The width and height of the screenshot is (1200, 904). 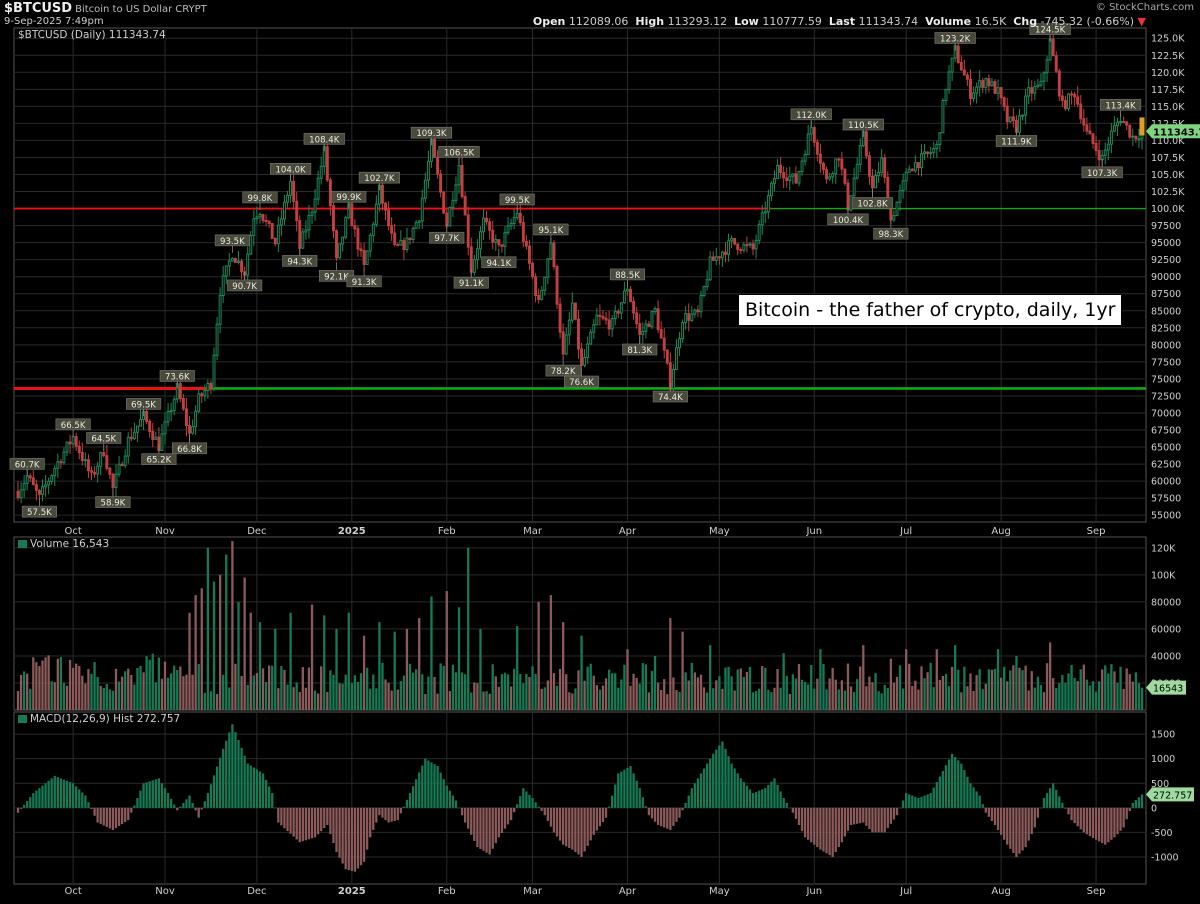 I want to click on macd-last-badge, so click(x=1170, y=794).